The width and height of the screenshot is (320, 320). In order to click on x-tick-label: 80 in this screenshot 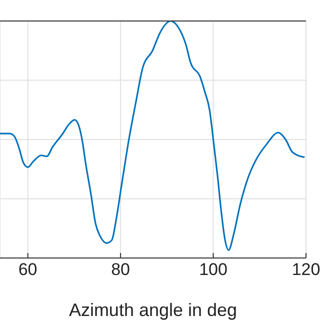, I will do `click(120, 270)`.